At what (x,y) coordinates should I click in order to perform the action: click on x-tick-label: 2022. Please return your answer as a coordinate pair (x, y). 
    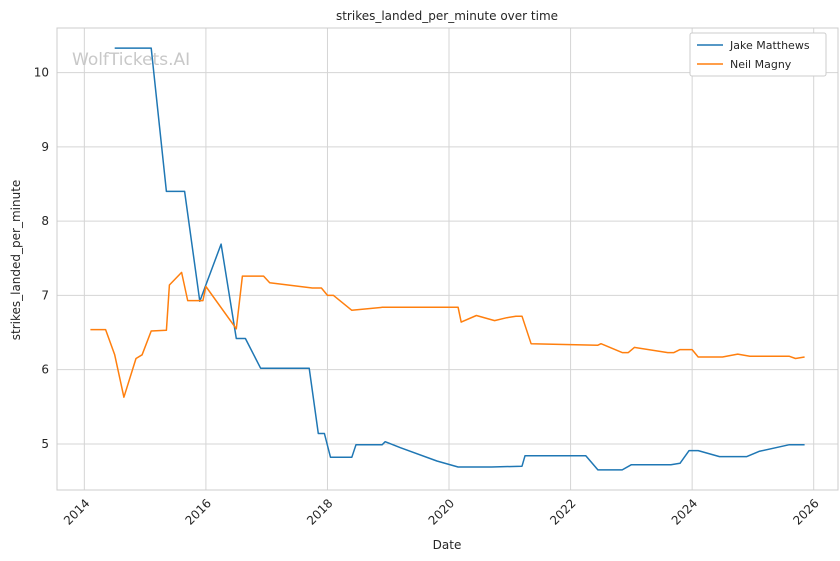
    Looking at the image, I should click on (562, 511).